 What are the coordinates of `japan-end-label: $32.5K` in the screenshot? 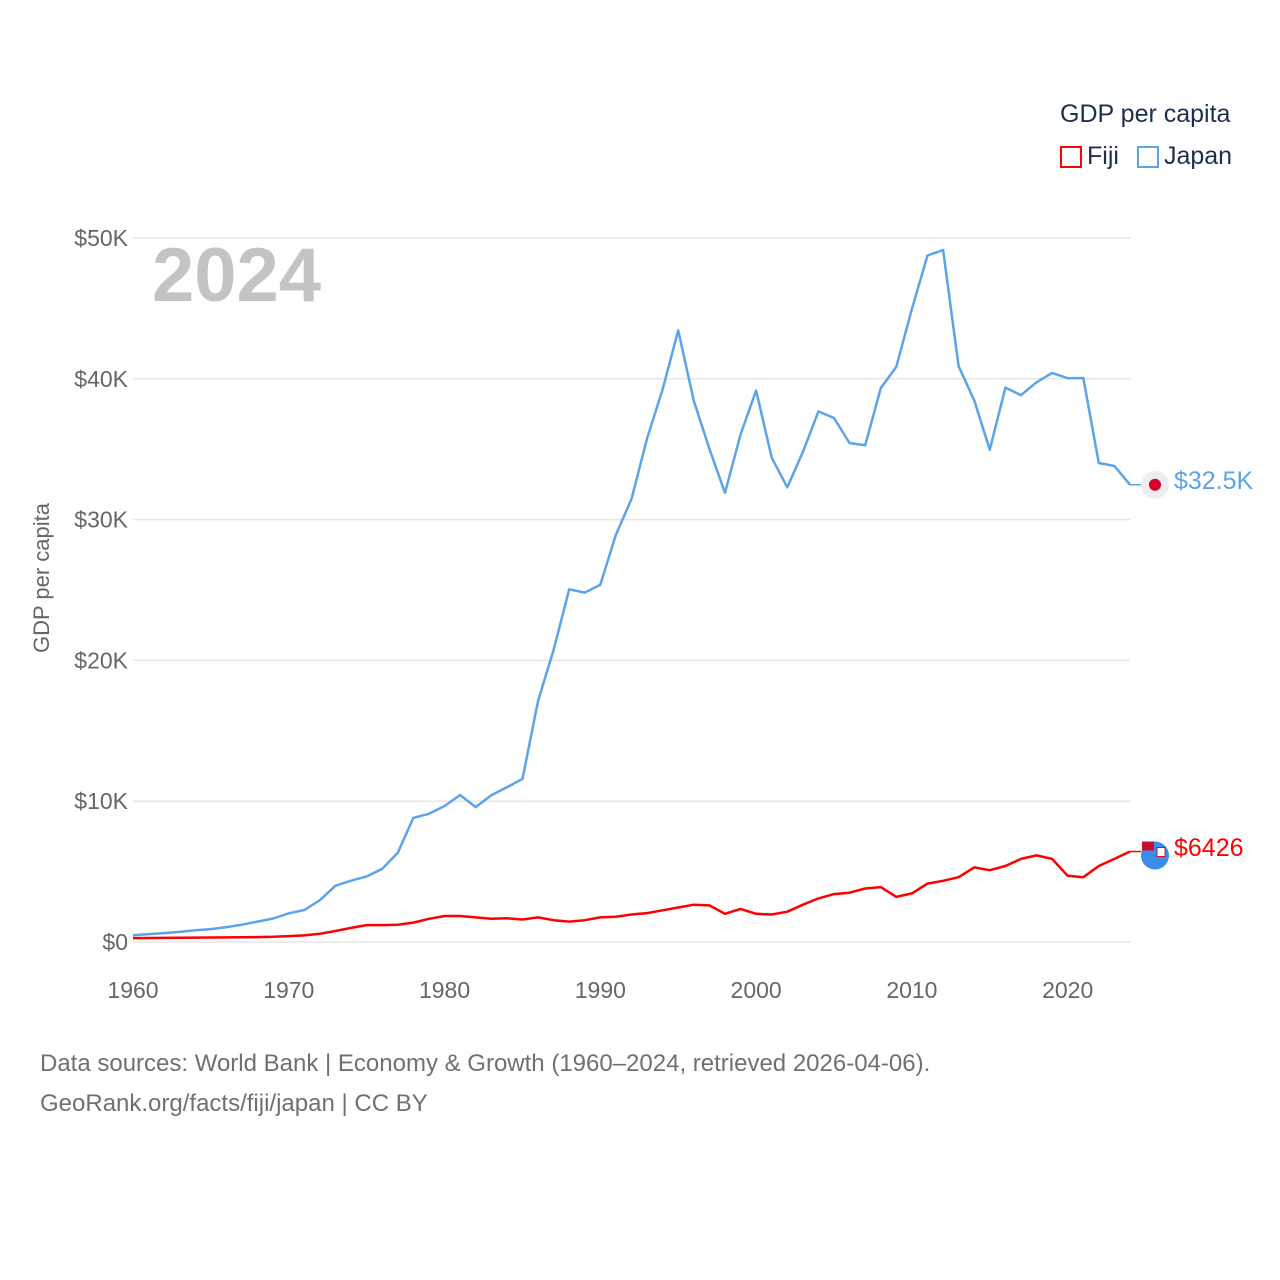 It's located at (1214, 481).